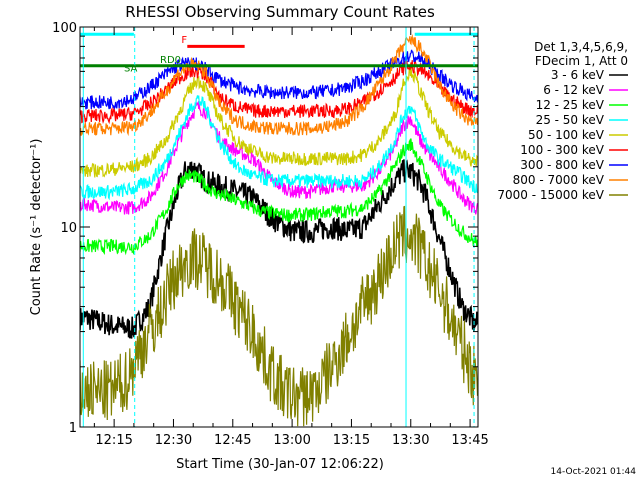  I want to click on x-tick-label-0: 12:15, so click(113, 440).